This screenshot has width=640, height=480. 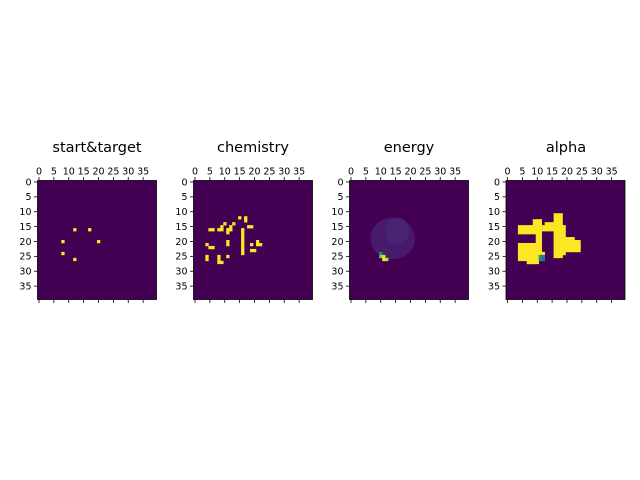 I want to click on panel-title: alpha, so click(x=566, y=148).